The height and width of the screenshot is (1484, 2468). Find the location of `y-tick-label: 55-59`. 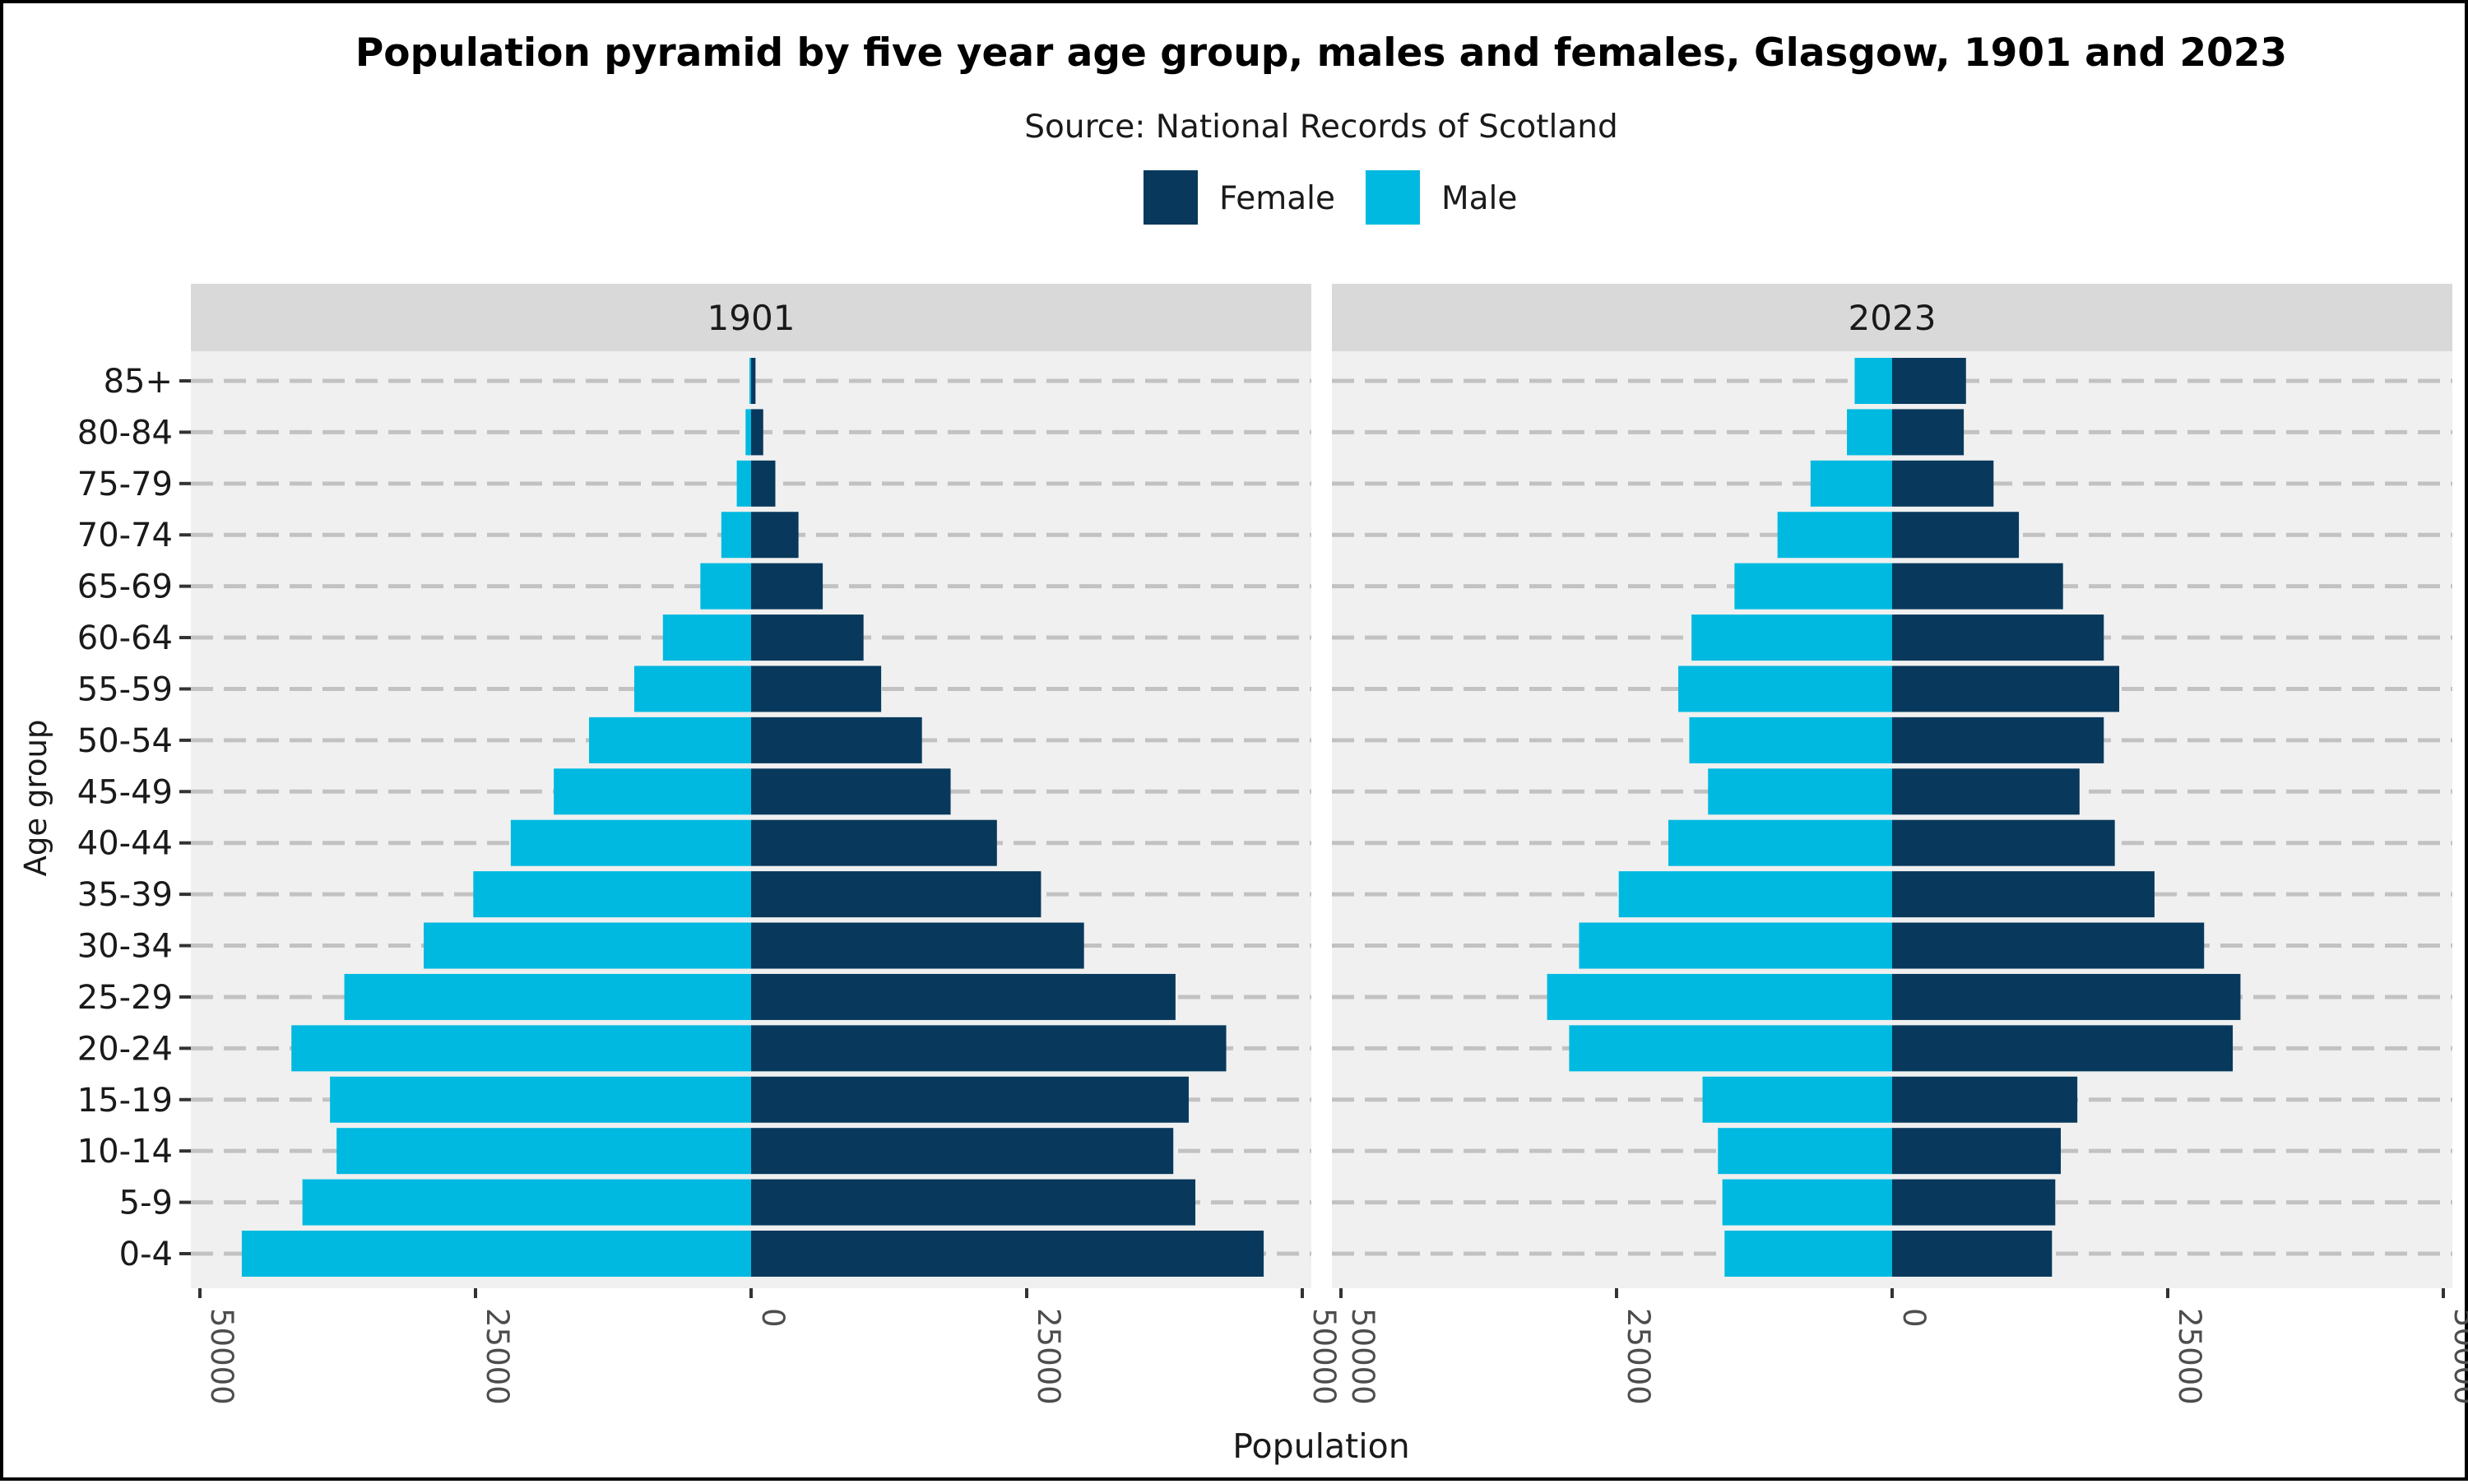

y-tick-label: 55-59 is located at coordinates (125, 689).